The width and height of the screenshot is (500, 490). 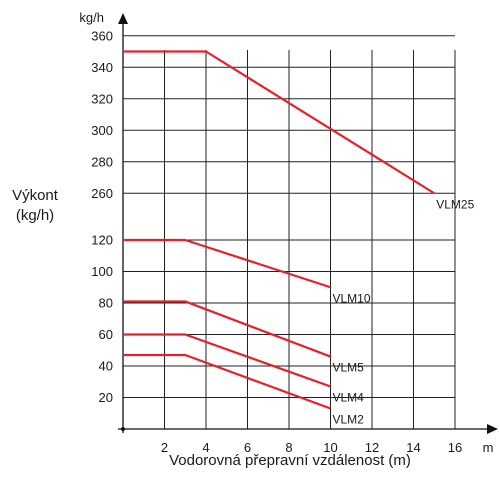 I want to click on y-tick-label: 260, so click(x=102, y=193).